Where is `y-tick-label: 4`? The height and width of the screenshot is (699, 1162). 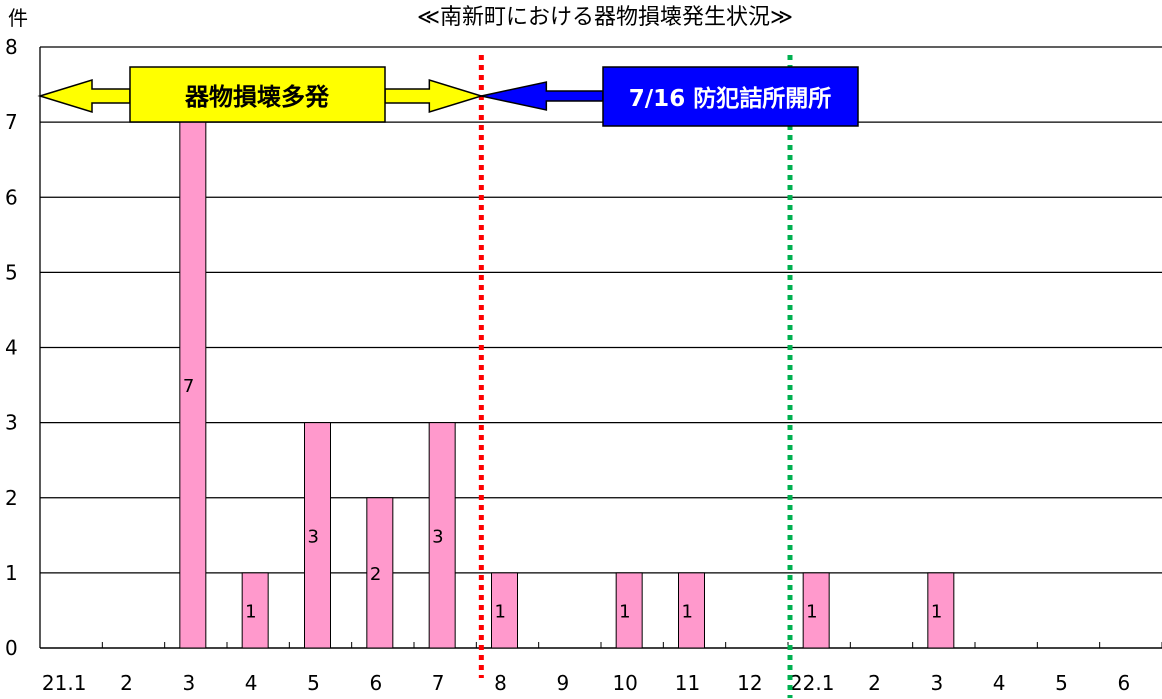
y-tick-label: 4 is located at coordinates (11, 348).